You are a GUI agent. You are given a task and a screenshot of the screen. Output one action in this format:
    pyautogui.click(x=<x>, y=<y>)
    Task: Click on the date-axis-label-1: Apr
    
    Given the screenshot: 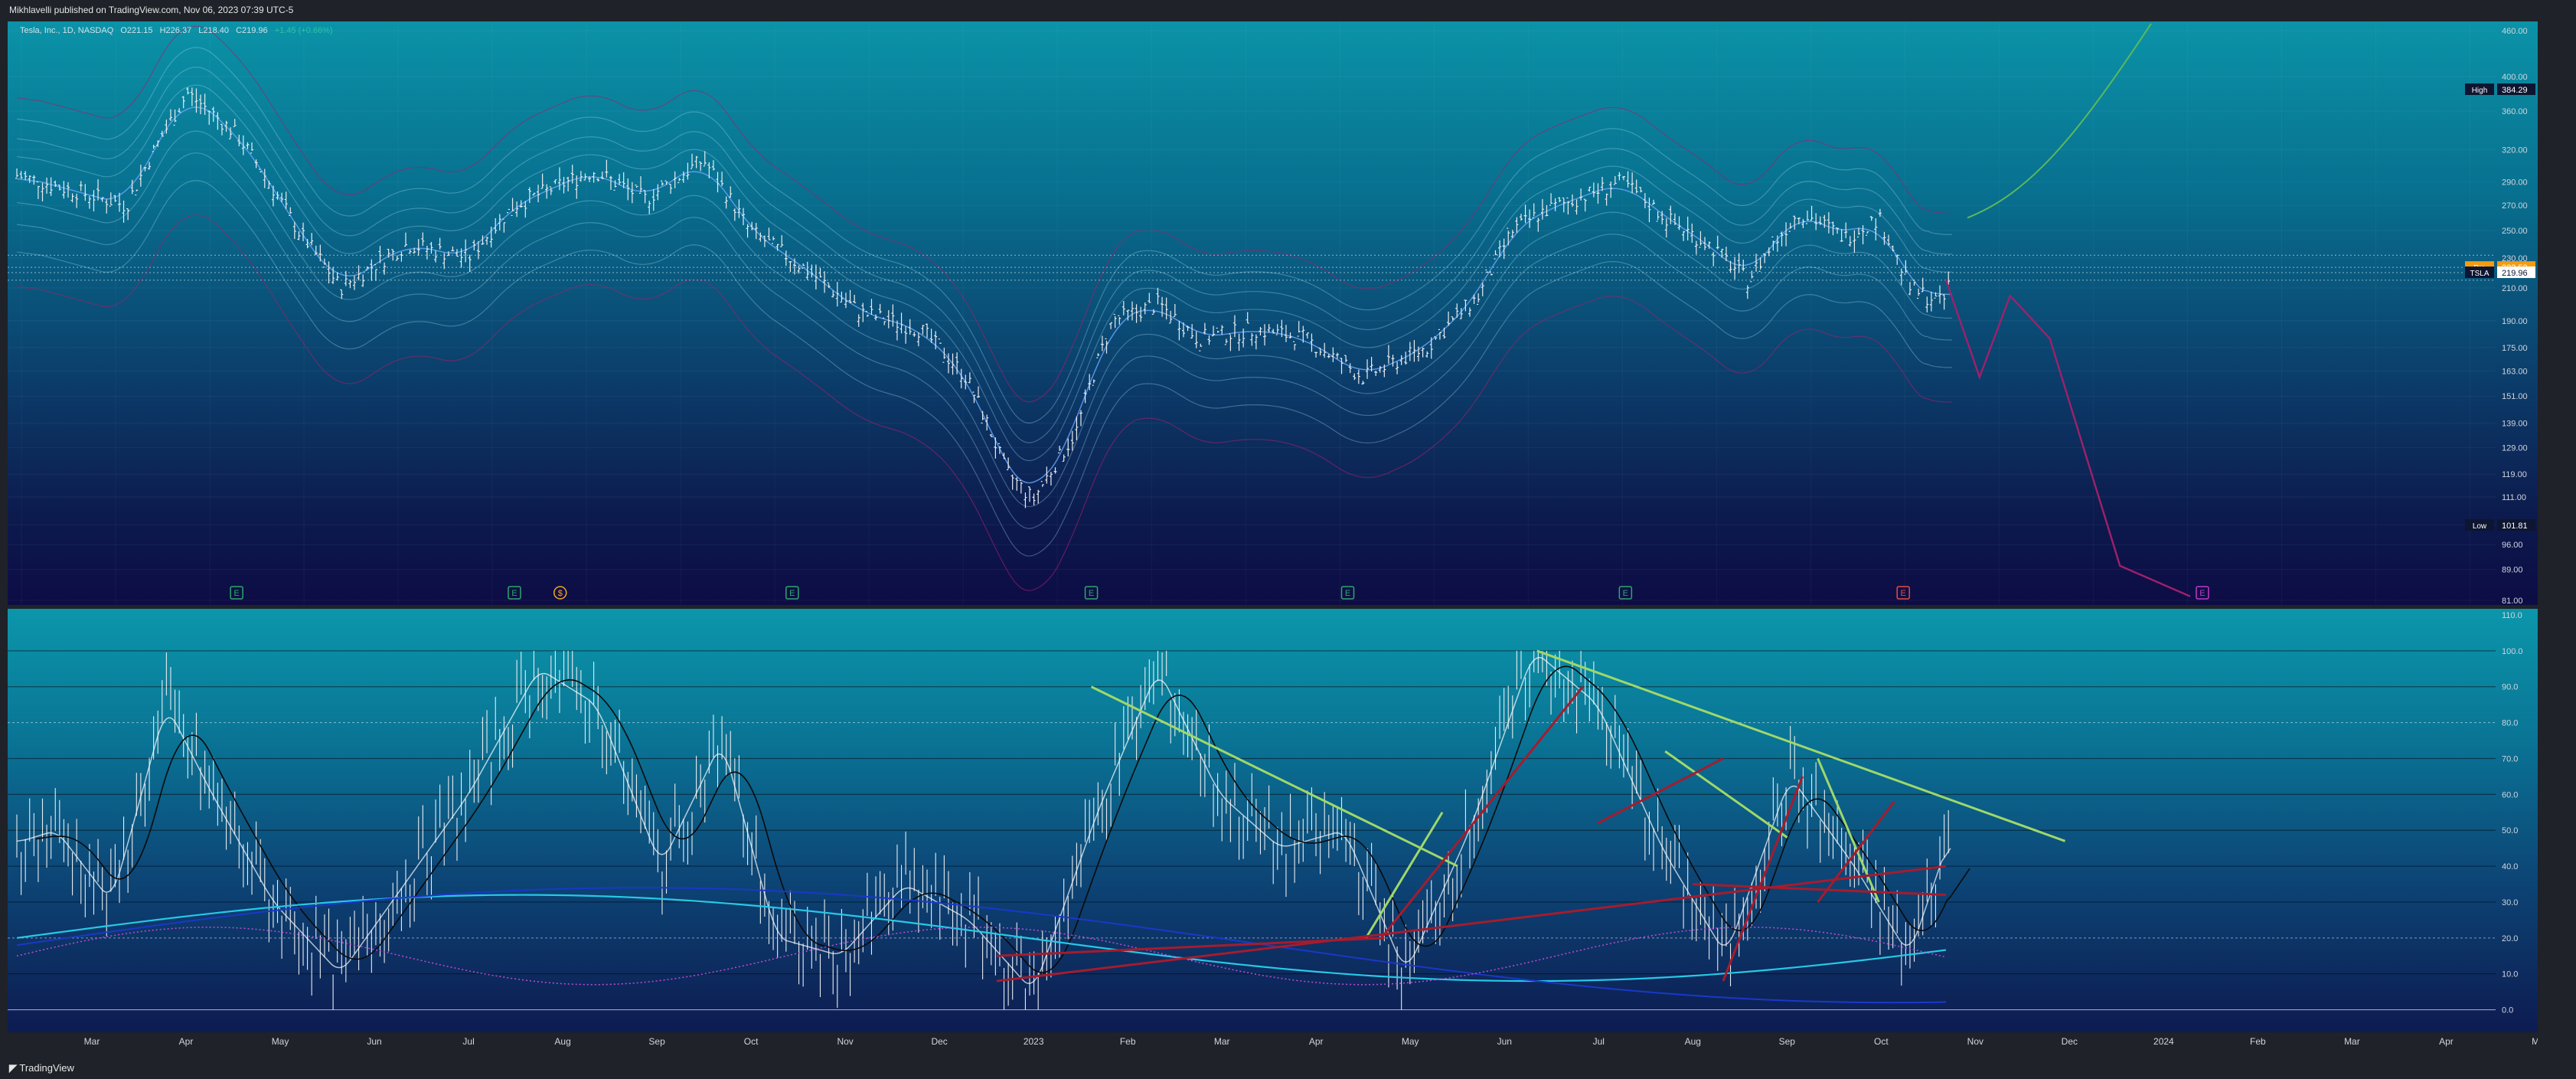 What is the action you would take?
    pyautogui.click(x=186, y=1041)
    